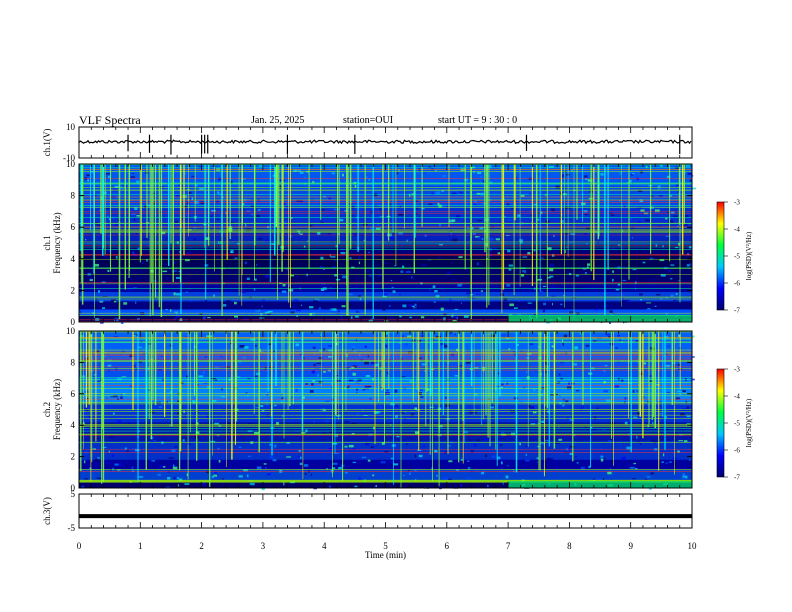 The height and width of the screenshot is (612, 792). I want to click on date-label: Jan. 25, 2025, so click(278, 120).